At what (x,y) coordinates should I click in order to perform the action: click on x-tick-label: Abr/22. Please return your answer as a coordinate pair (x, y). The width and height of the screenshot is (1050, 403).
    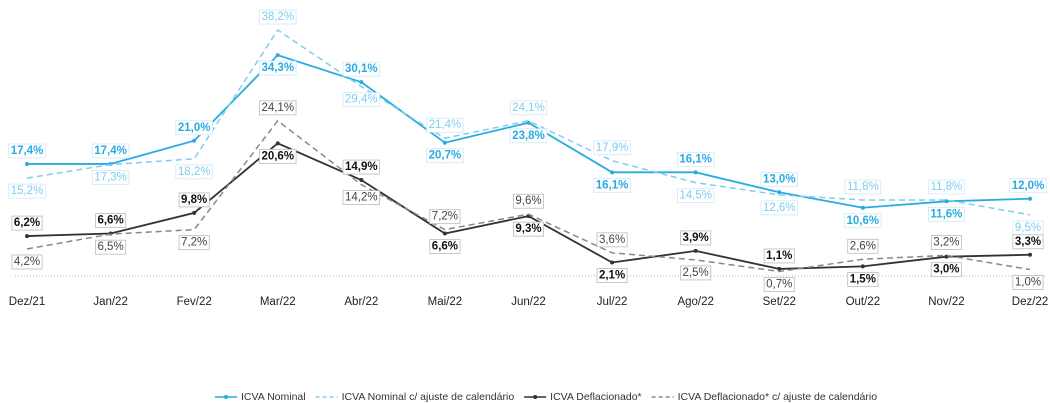
    Looking at the image, I should click on (361, 302).